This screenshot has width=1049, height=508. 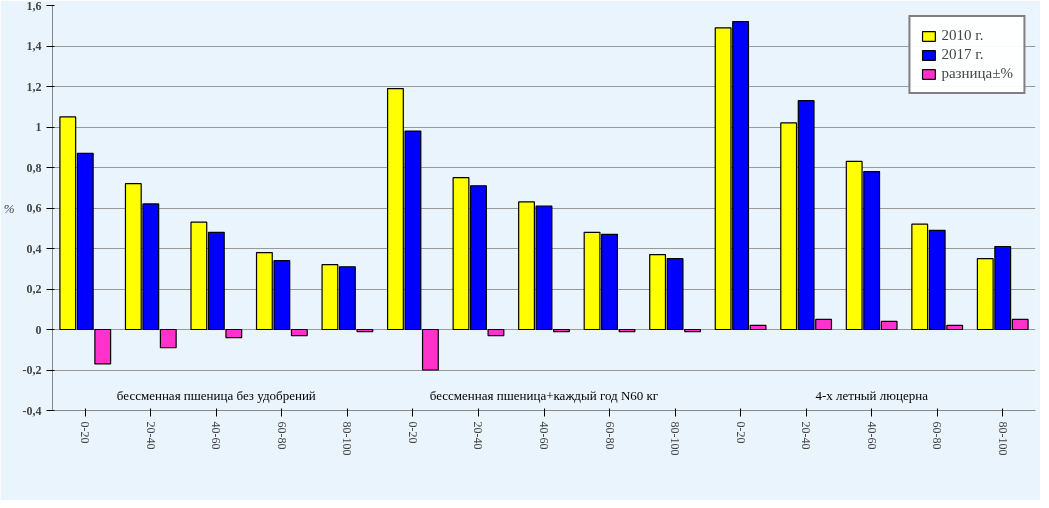 What do you see at coordinates (962, 35) in the screenshot?
I see `legend-label: 2010 г.` at bounding box center [962, 35].